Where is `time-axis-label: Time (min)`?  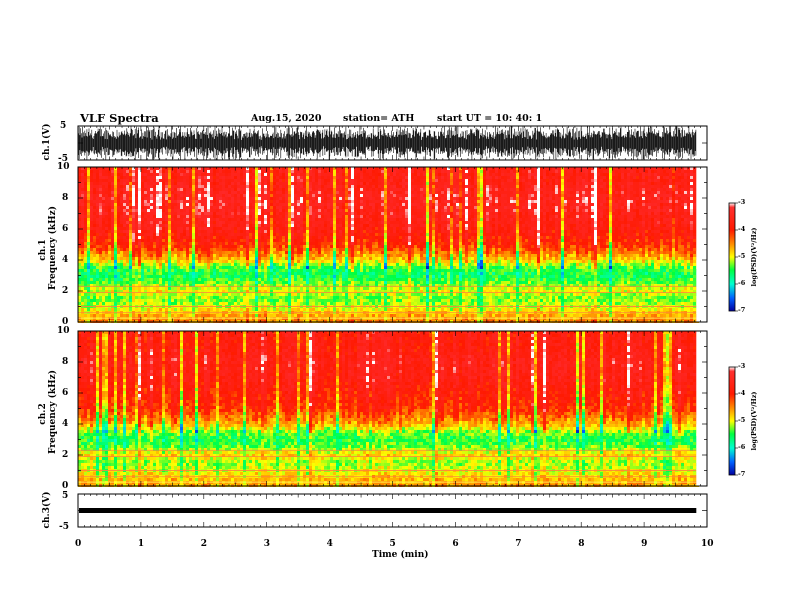
time-axis-label: Time (min) is located at coordinates (400, 555).